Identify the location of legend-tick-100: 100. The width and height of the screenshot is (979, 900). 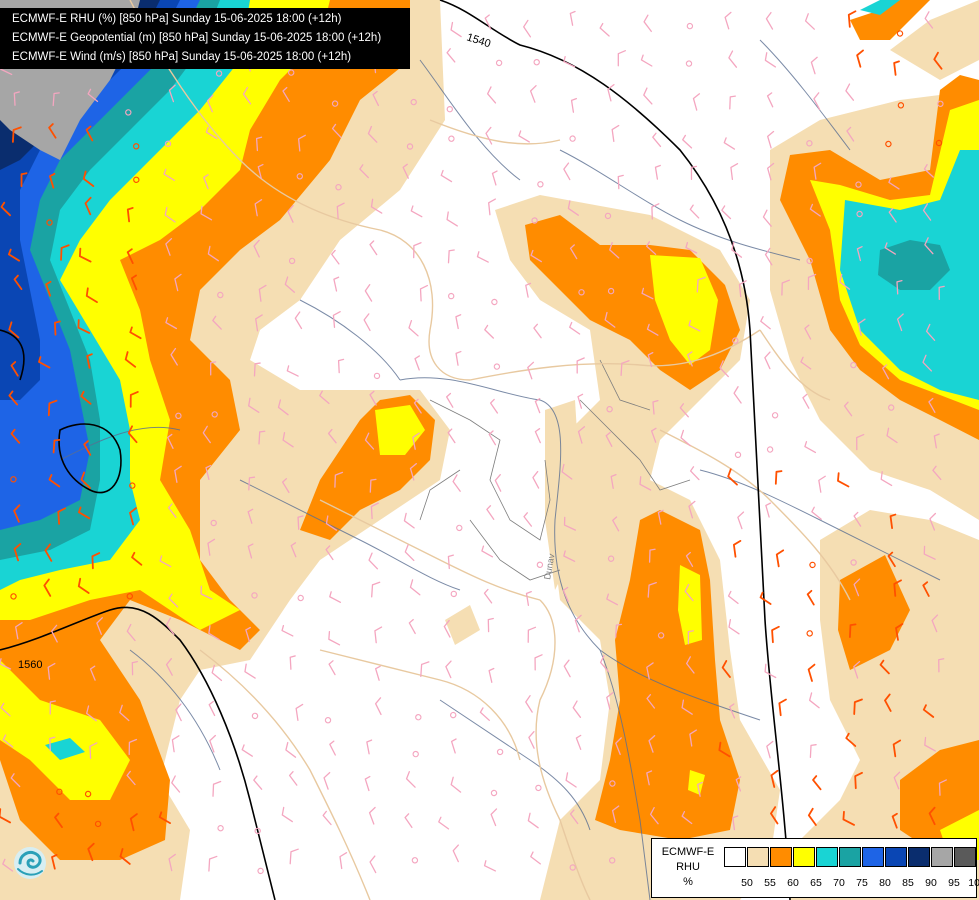
(973, 883).